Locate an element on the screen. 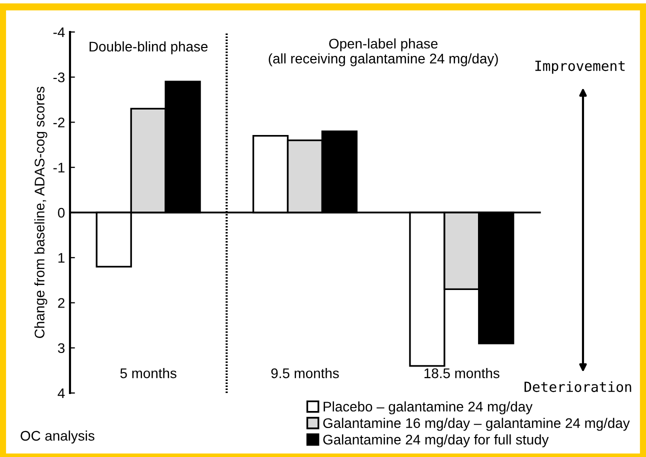 The height and width of the screenshot is (457, 646). y-tick-label: 3 is located at coordinates (61, 348).